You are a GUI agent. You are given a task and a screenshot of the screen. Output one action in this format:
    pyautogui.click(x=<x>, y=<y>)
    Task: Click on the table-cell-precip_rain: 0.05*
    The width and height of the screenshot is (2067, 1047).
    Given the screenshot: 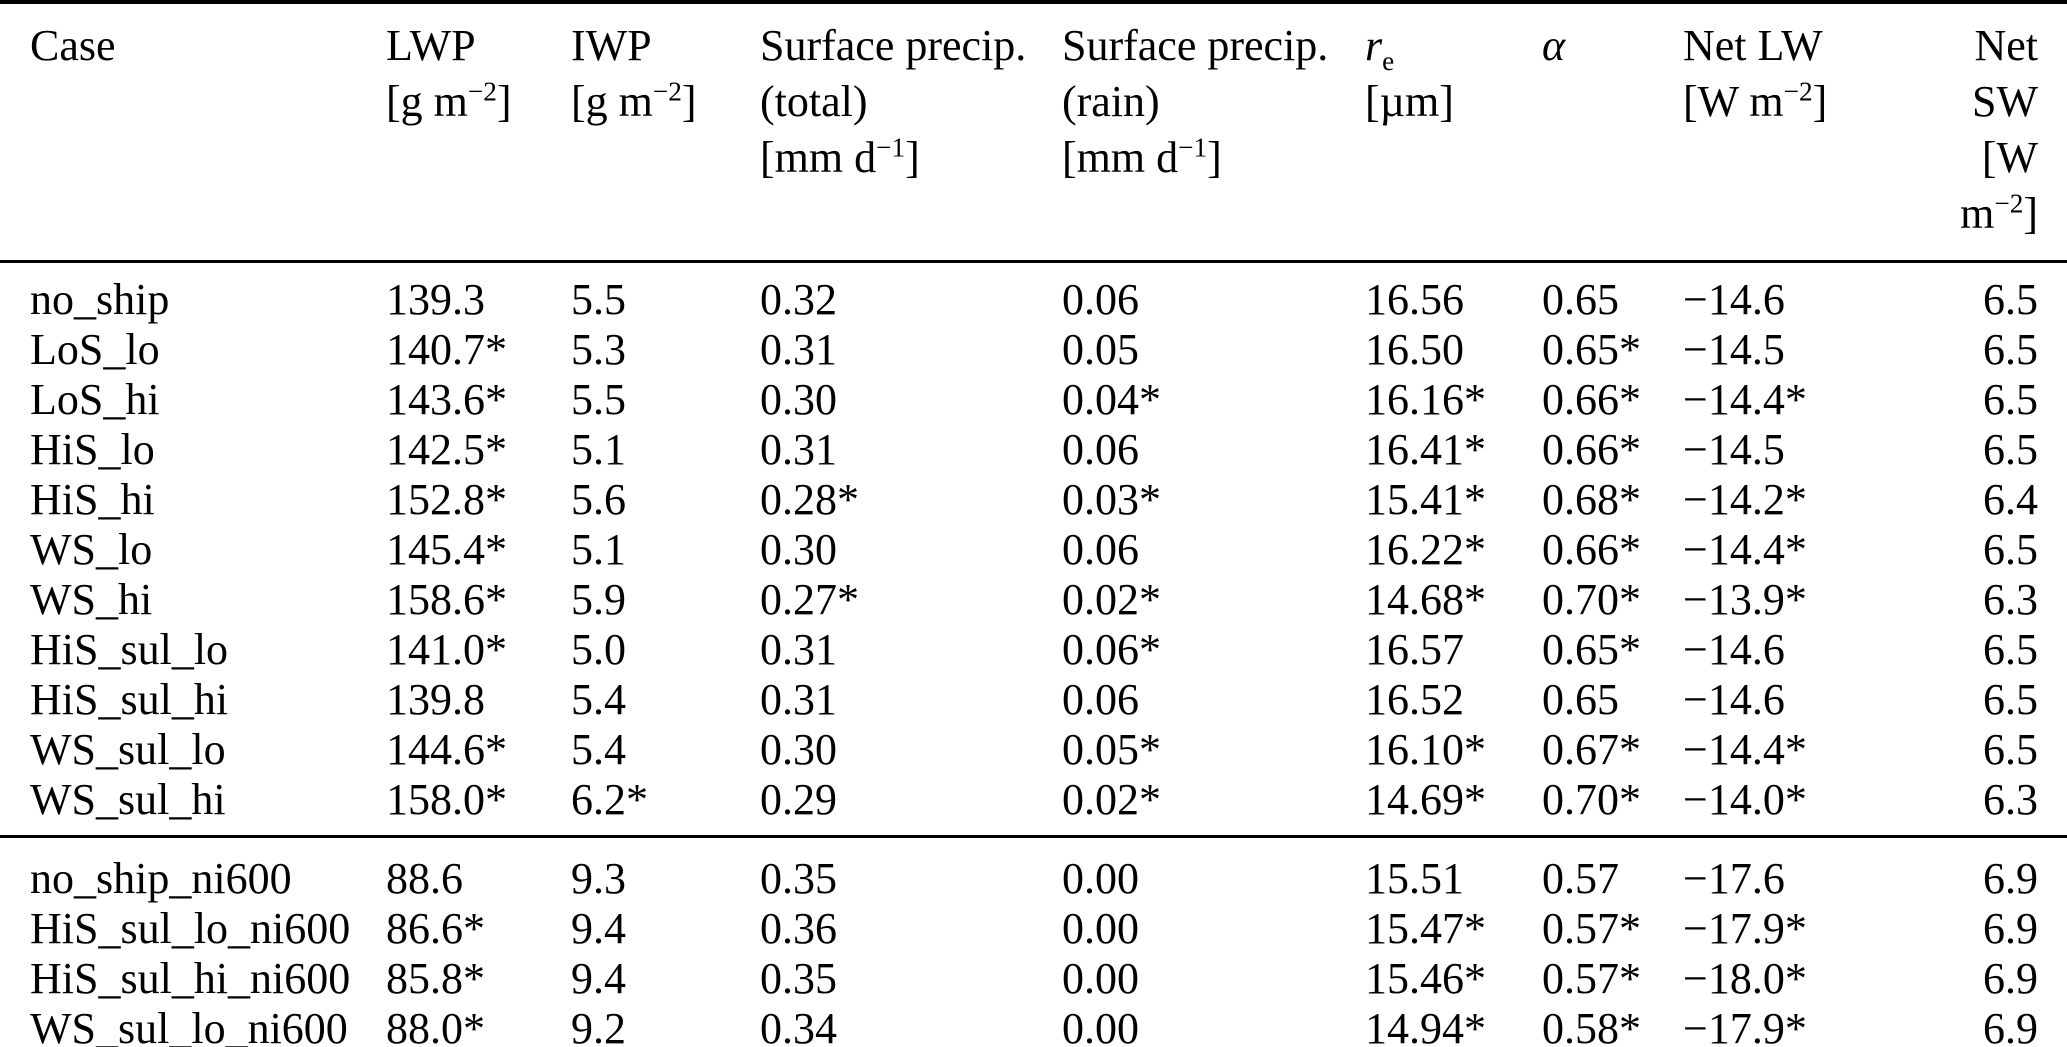 What is the action you would take?
    pyautogui.click(x=1111, y=749)
    